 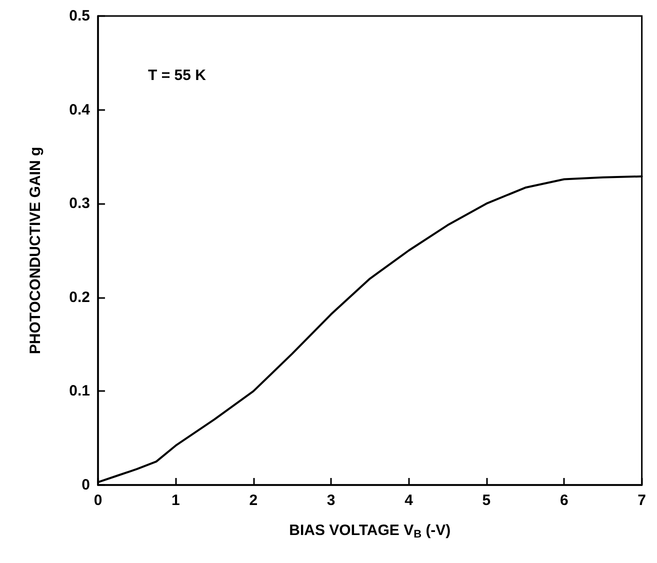 I want to click on y-tick-label: 0.4, so click(x=80, y=109).